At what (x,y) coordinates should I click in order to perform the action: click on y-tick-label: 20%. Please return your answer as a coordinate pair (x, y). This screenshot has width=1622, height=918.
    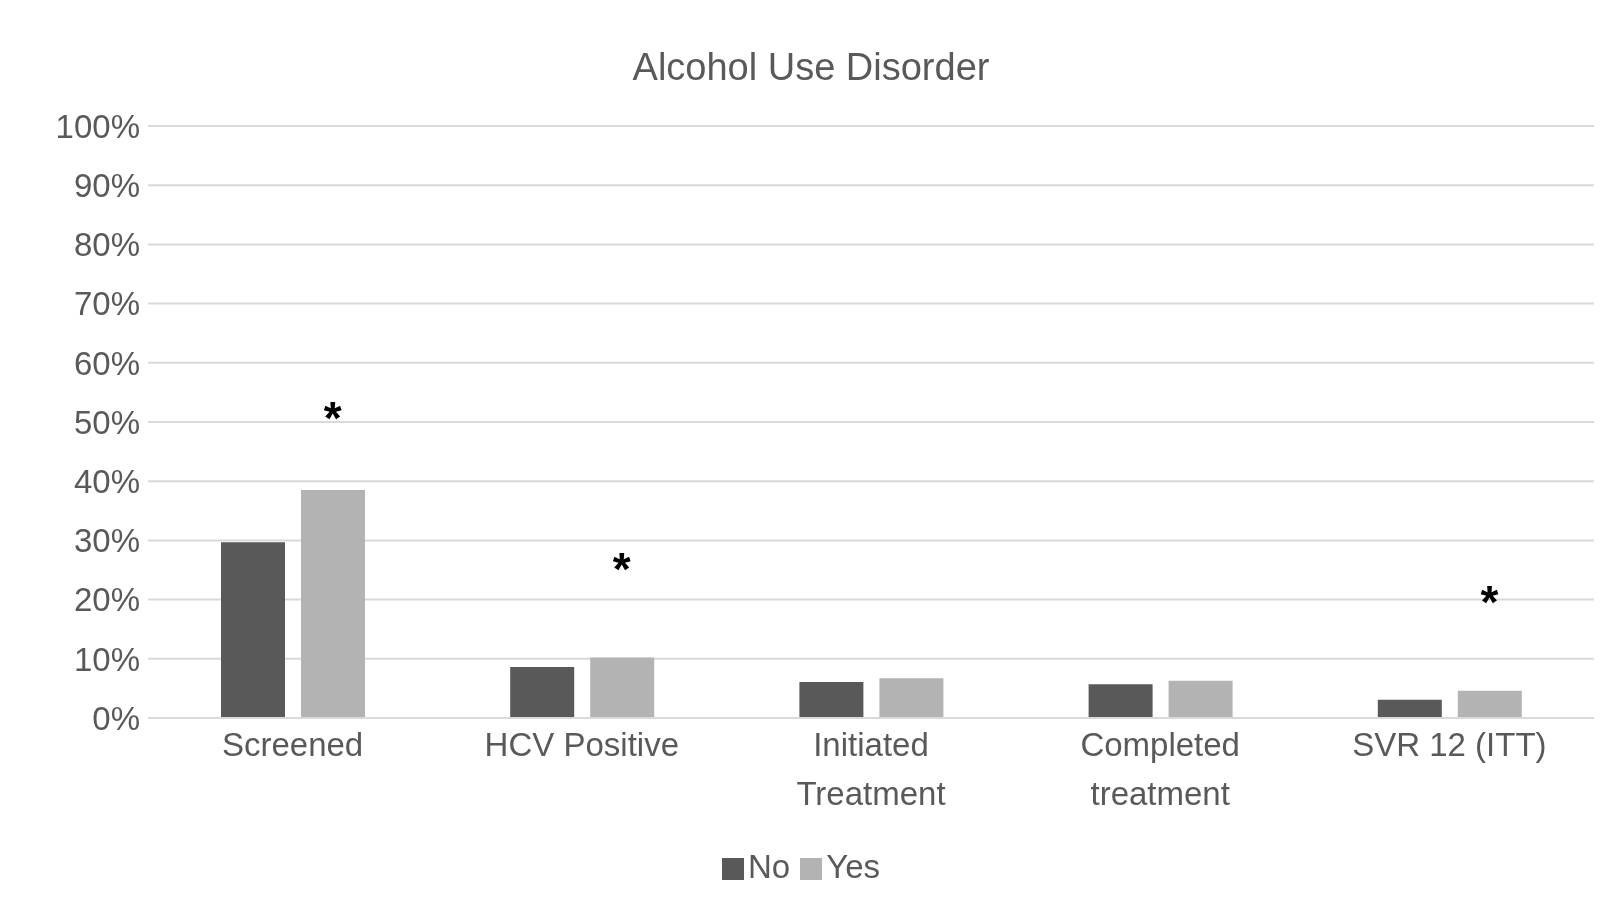
    Looking at the image, I should click on (106, 600).